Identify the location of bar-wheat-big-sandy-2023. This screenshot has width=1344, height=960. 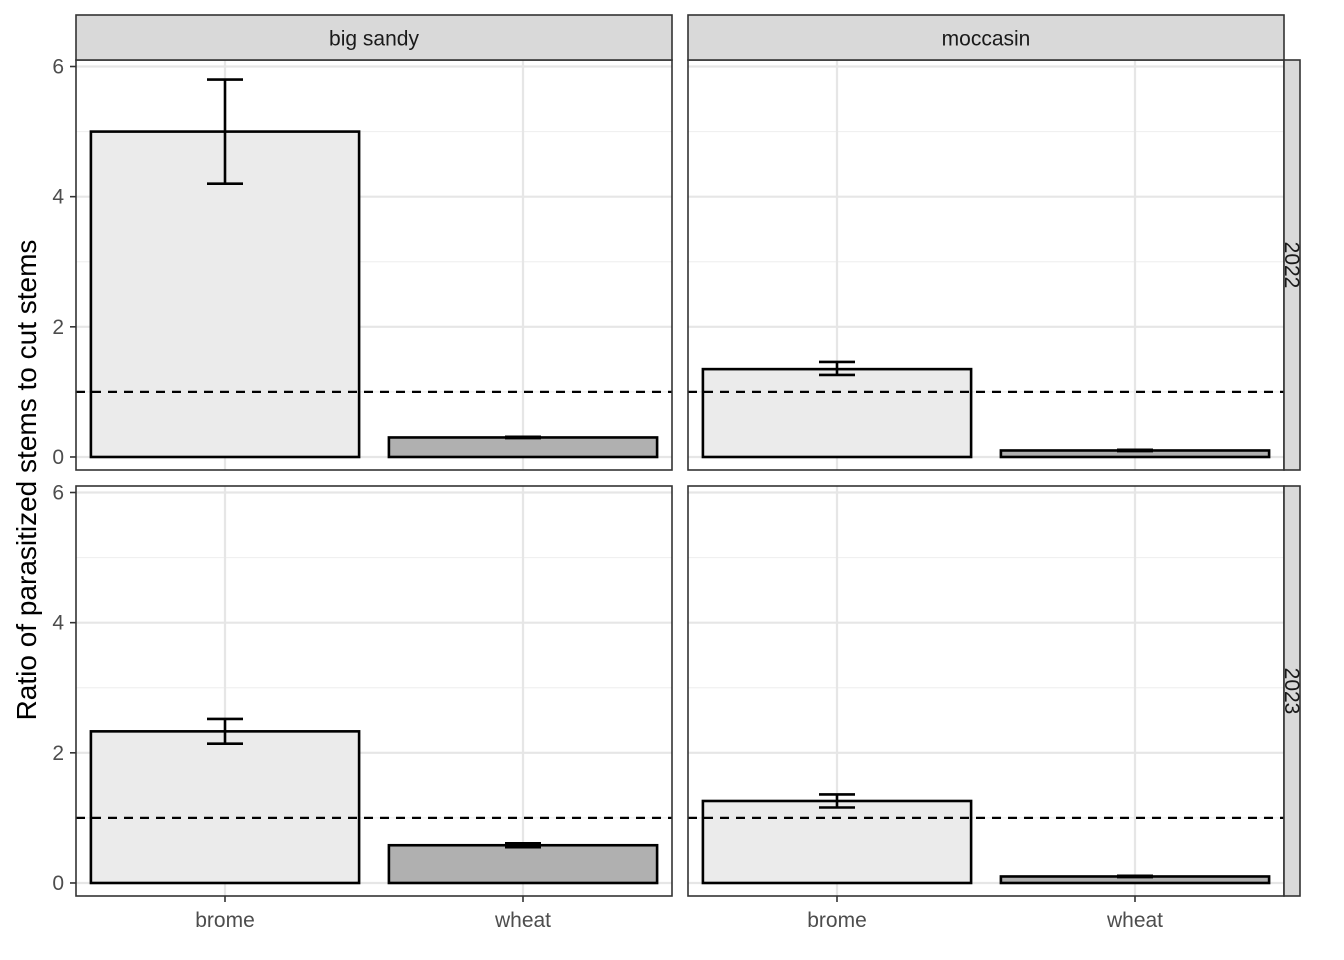
(523, 864).